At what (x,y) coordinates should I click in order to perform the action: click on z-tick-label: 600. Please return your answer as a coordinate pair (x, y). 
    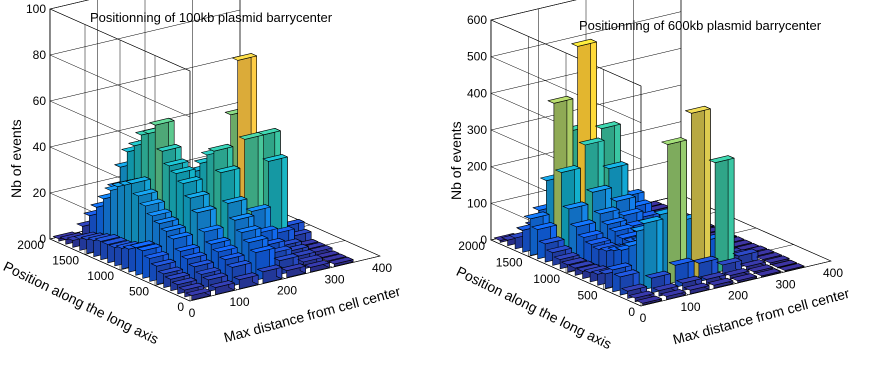
    Looking at the image, I should click on (477, 20).